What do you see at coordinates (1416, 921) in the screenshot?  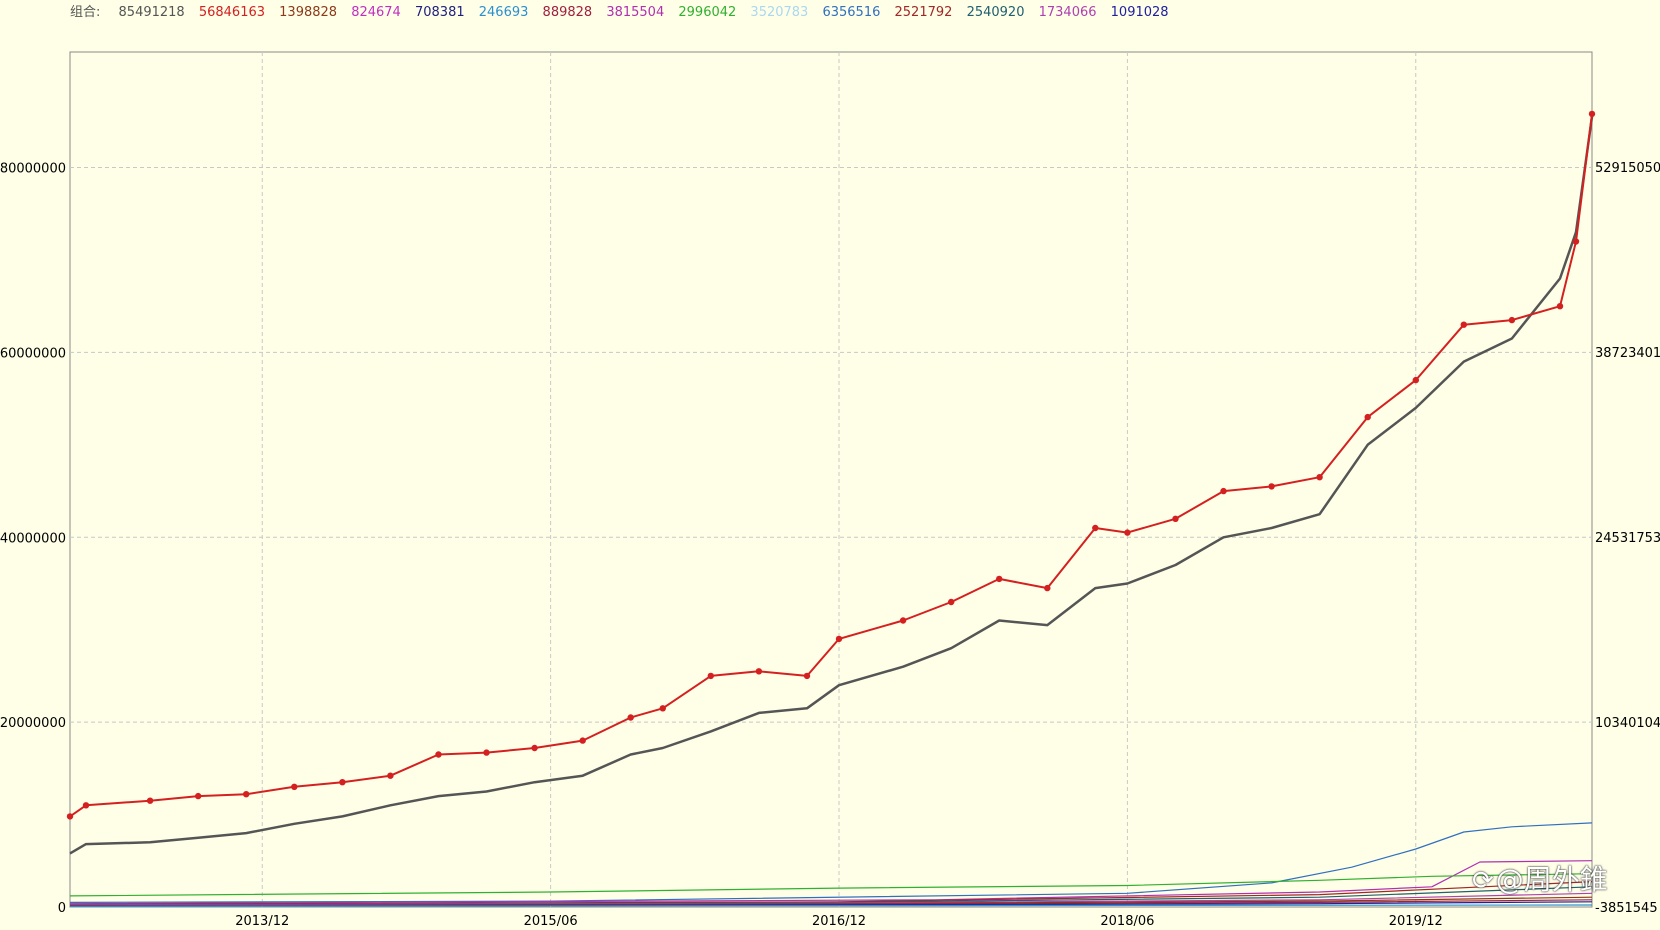 I see `x-tick-label: 2019/12` at bounding box center [1416, 921].